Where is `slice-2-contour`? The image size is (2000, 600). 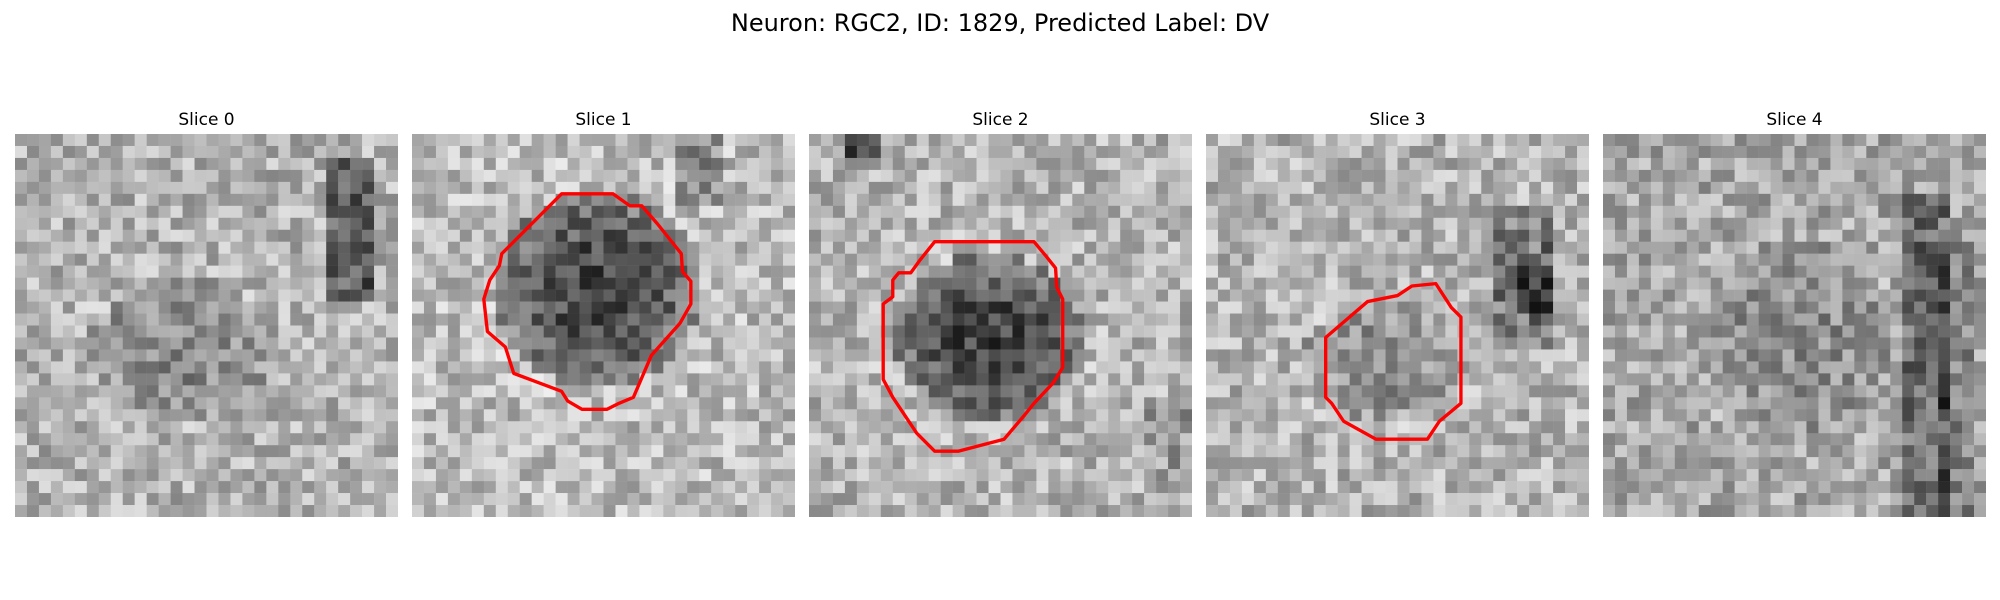 slice-2-contour is located at coordinates (973, 346).